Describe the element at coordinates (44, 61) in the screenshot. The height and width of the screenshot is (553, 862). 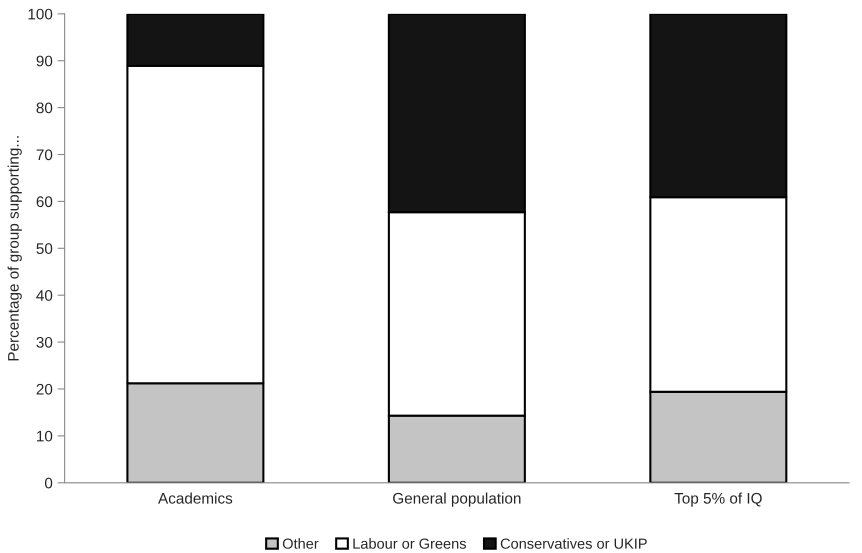
I see `y-tick-label: 90` at that location.